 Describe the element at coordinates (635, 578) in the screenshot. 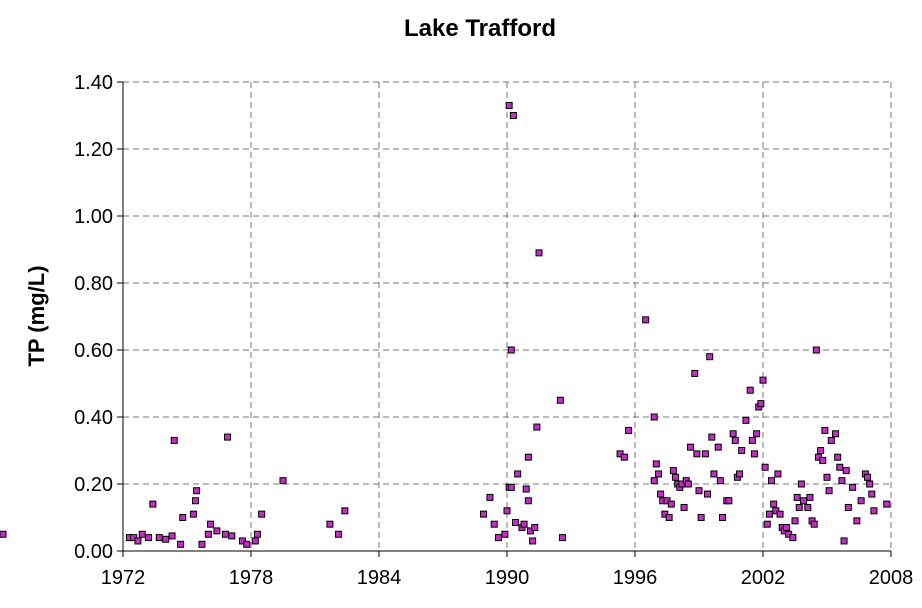

I see `x-tick-label: 1996` at that location.